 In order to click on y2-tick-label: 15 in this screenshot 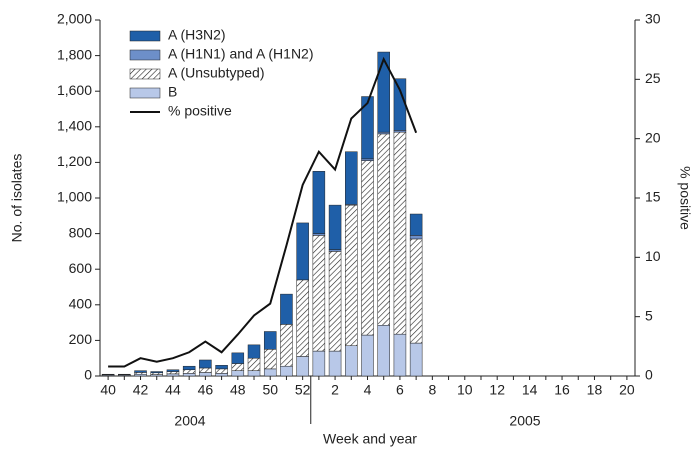, I will do `click(653, 197)`.